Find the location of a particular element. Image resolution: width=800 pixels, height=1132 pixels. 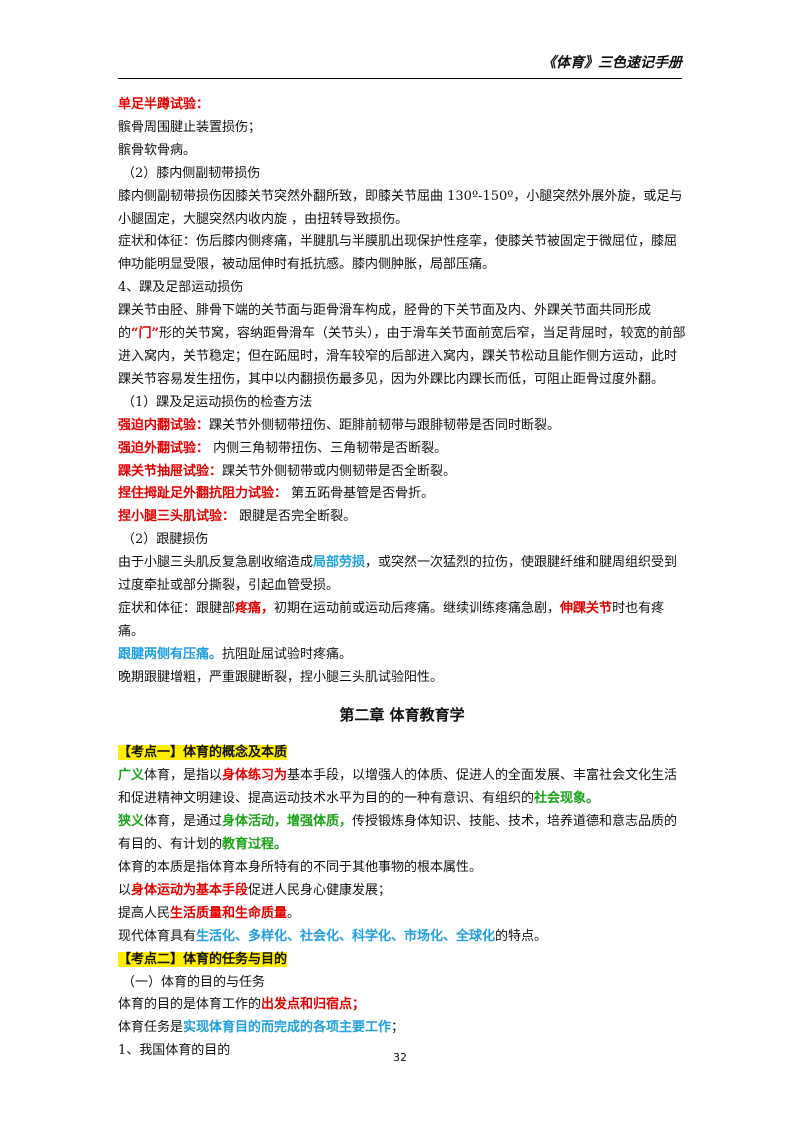

test-name: 强迫外翻试验： is located at coordinates (164, 448).